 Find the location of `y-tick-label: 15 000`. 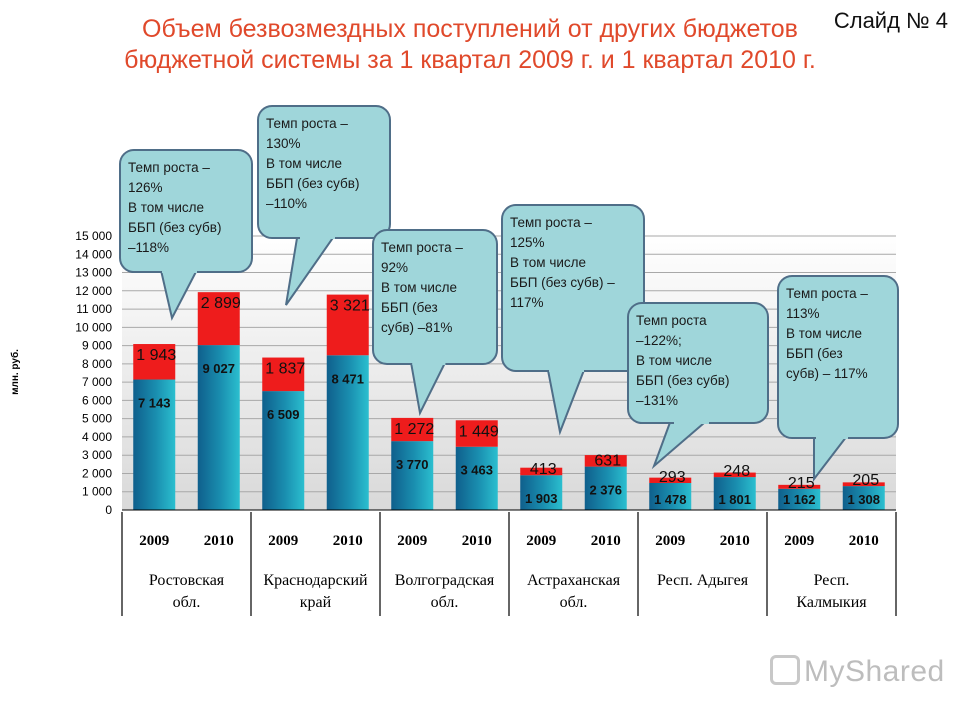

y-tick-label: 15 000 is located at coordinates (93, 236).